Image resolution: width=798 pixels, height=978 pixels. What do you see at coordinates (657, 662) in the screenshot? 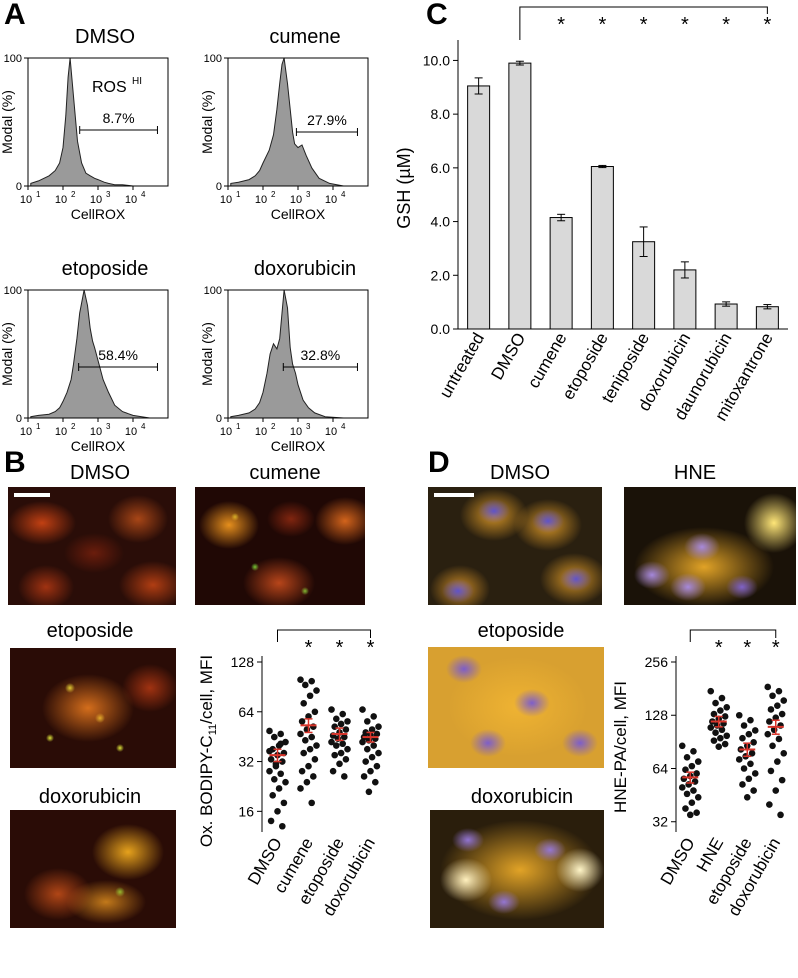
I see `y-tick-label: 256` at bounding box center [657, 662].